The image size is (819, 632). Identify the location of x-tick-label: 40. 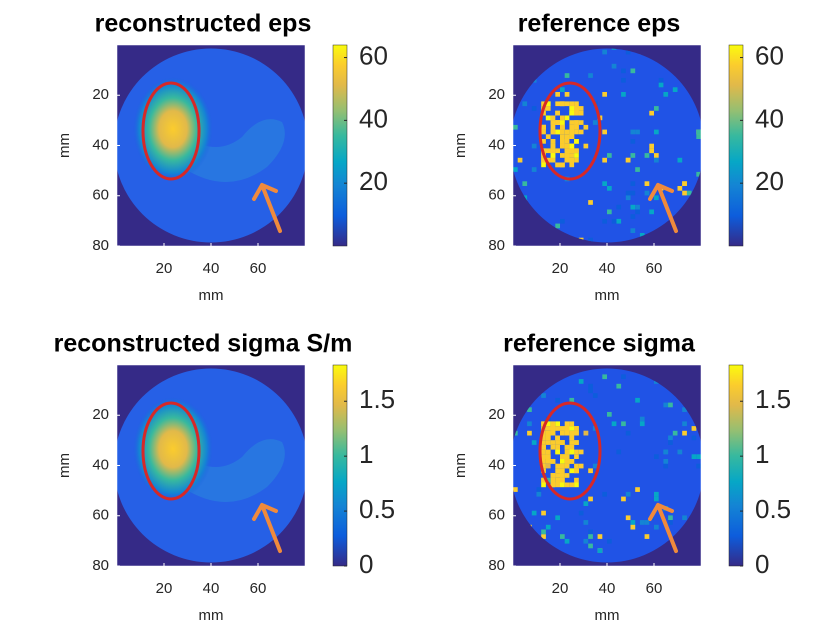
(211, 268).